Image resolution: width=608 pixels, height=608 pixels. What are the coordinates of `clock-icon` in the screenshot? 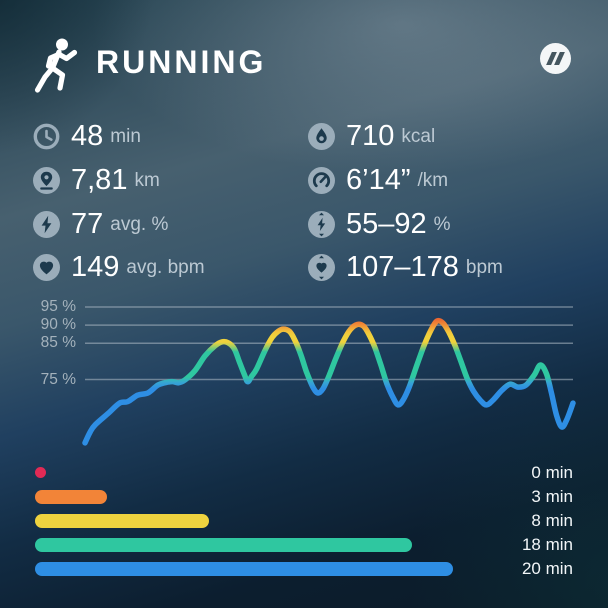 It's located at (46, 136).